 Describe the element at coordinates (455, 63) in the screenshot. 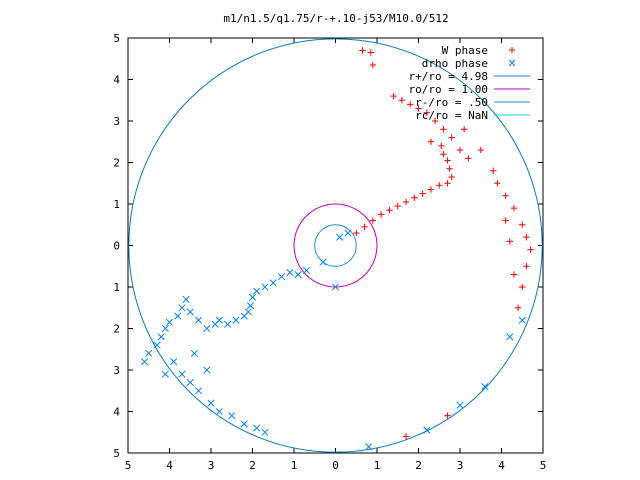

I see `legend-label: drho phase` at that location.